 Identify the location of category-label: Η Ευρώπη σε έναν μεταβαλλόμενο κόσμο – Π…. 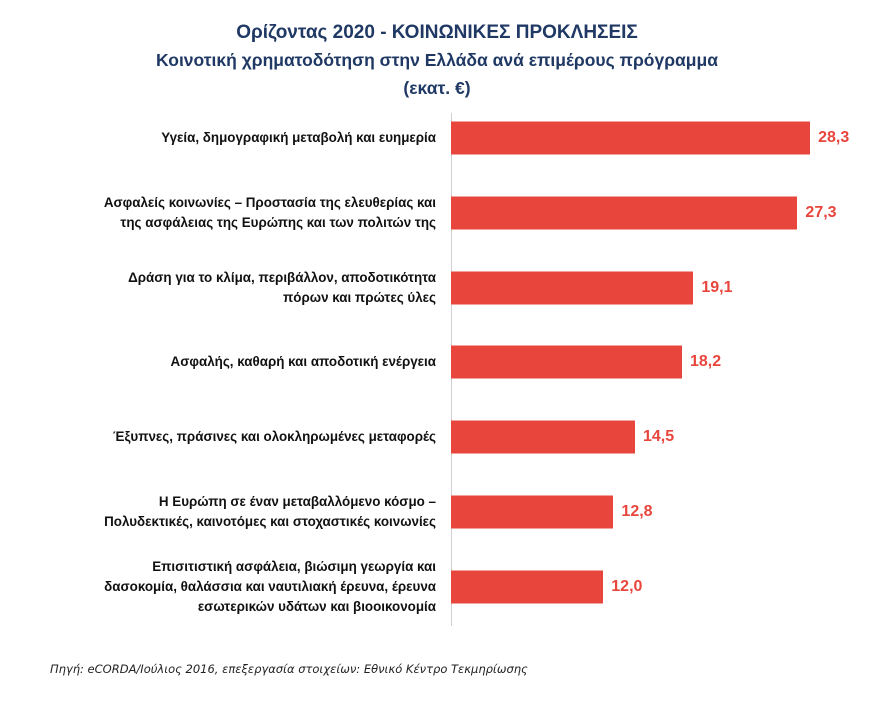
(270, 511).